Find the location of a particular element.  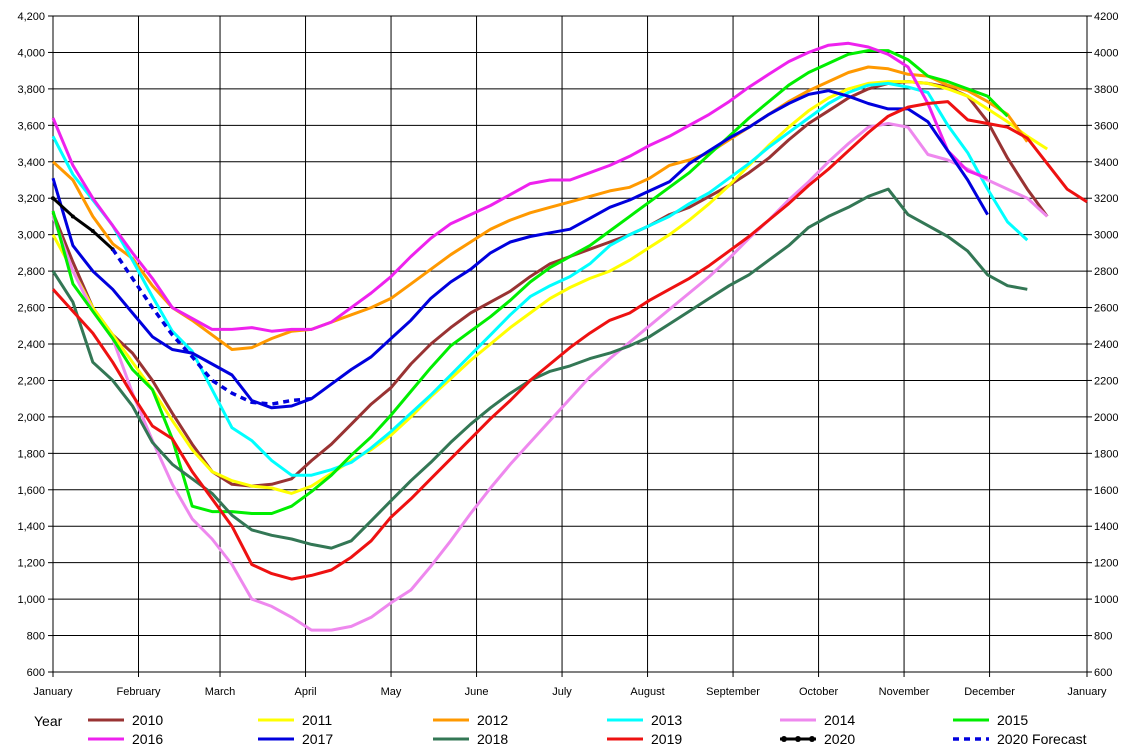

y-tick-label-right: 3000 is located at coordinates (1106, 236).